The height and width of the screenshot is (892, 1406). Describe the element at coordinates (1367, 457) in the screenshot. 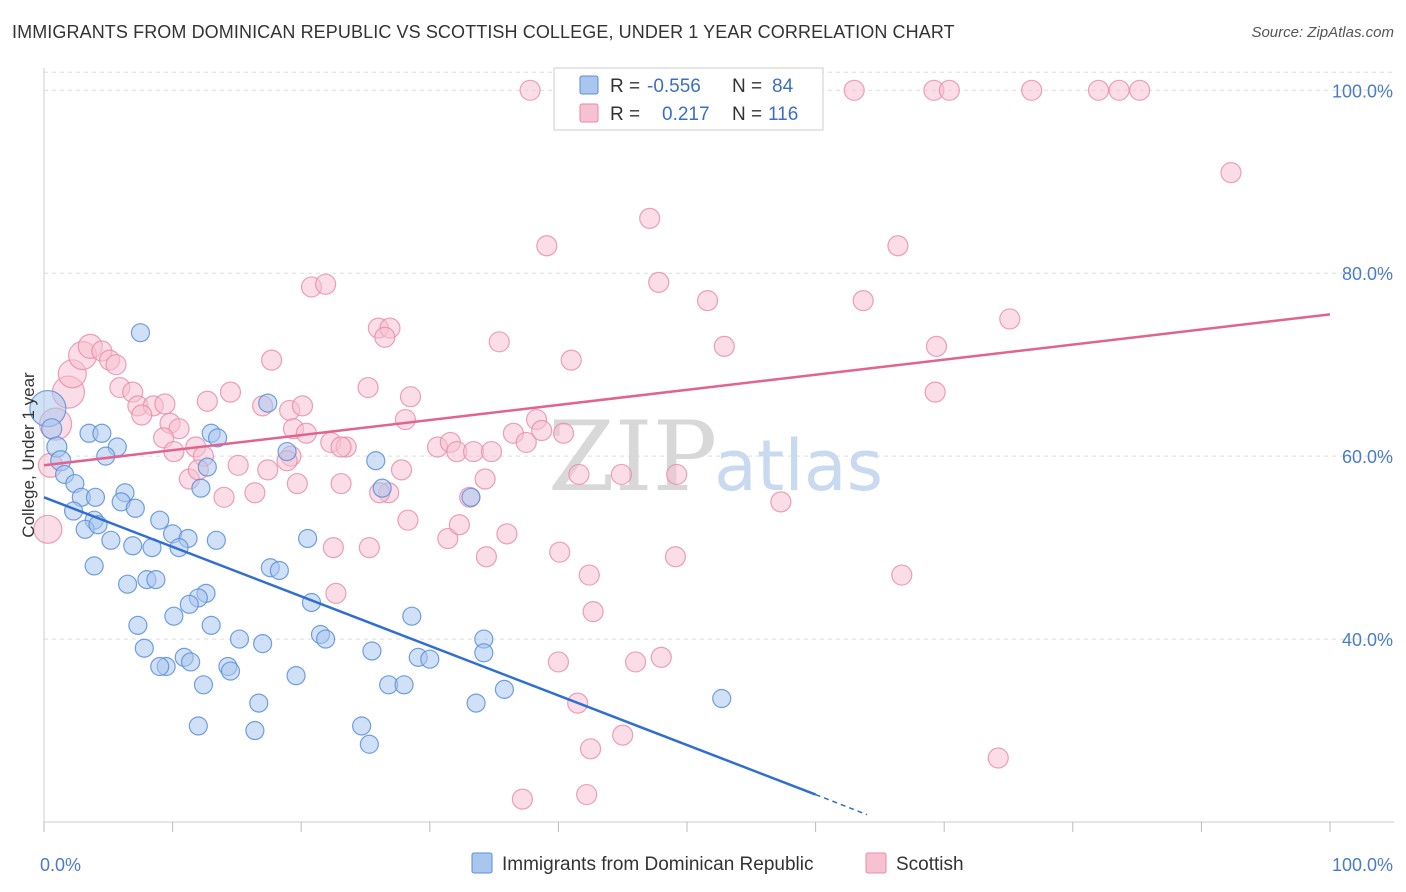

I see `y-tick-label-1: 60.0%` at that location.